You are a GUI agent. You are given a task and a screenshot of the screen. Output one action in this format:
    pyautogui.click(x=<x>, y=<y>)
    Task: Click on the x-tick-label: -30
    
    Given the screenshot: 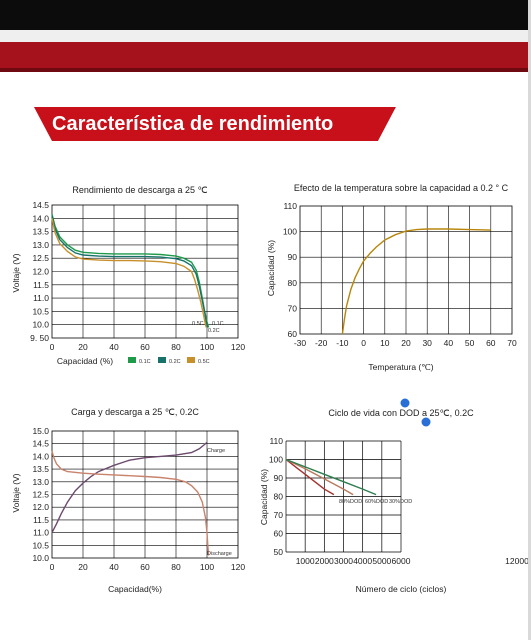 What is the action you would take?
    pyautogui.click(x=300, y=343)
    